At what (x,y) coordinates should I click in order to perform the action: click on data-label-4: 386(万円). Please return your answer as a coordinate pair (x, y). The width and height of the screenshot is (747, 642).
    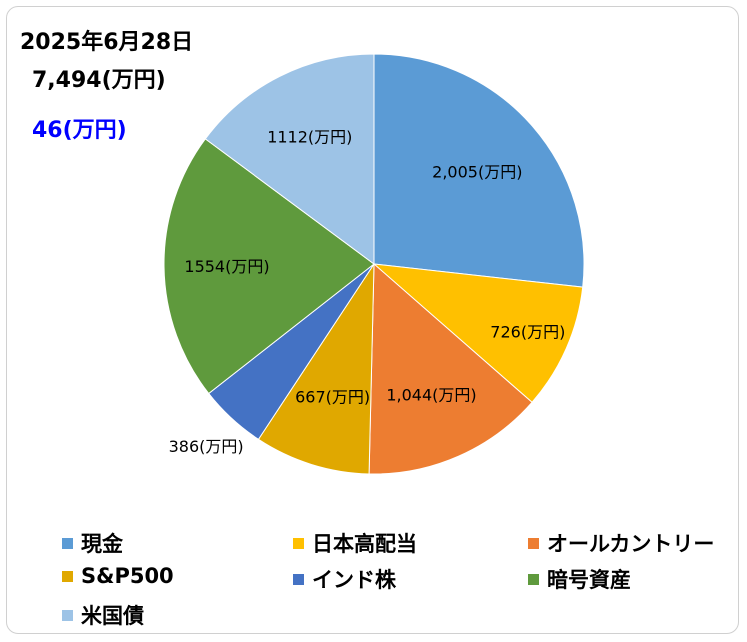
    Looking at the image, I should click on (206, 446).